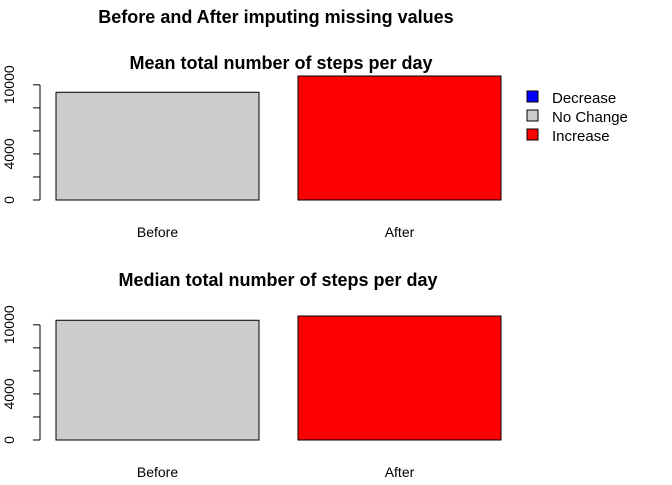 This screenshot has width=672, height=485. I want to click on median-chart-title: Median total number of steps per day, so click(277, 280).